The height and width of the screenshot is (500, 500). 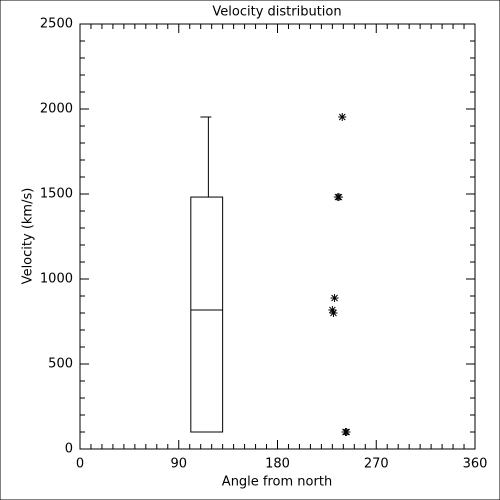 What do you see at coordinates (178, 464) in the screenshot?
I see `x-tick-label: 90` at bounding box center [178, 464].